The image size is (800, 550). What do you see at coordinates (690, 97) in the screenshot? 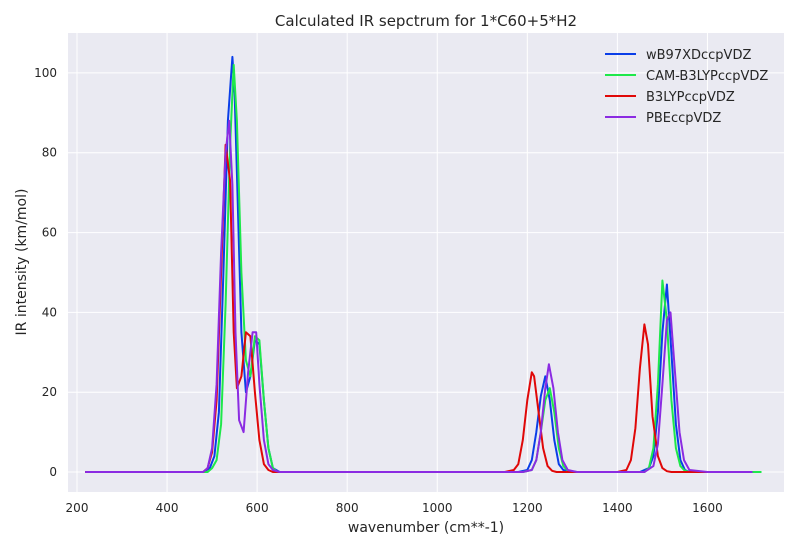
I see `legend-label: B3LYPccpVDZ` at bounding box center [690, 97].